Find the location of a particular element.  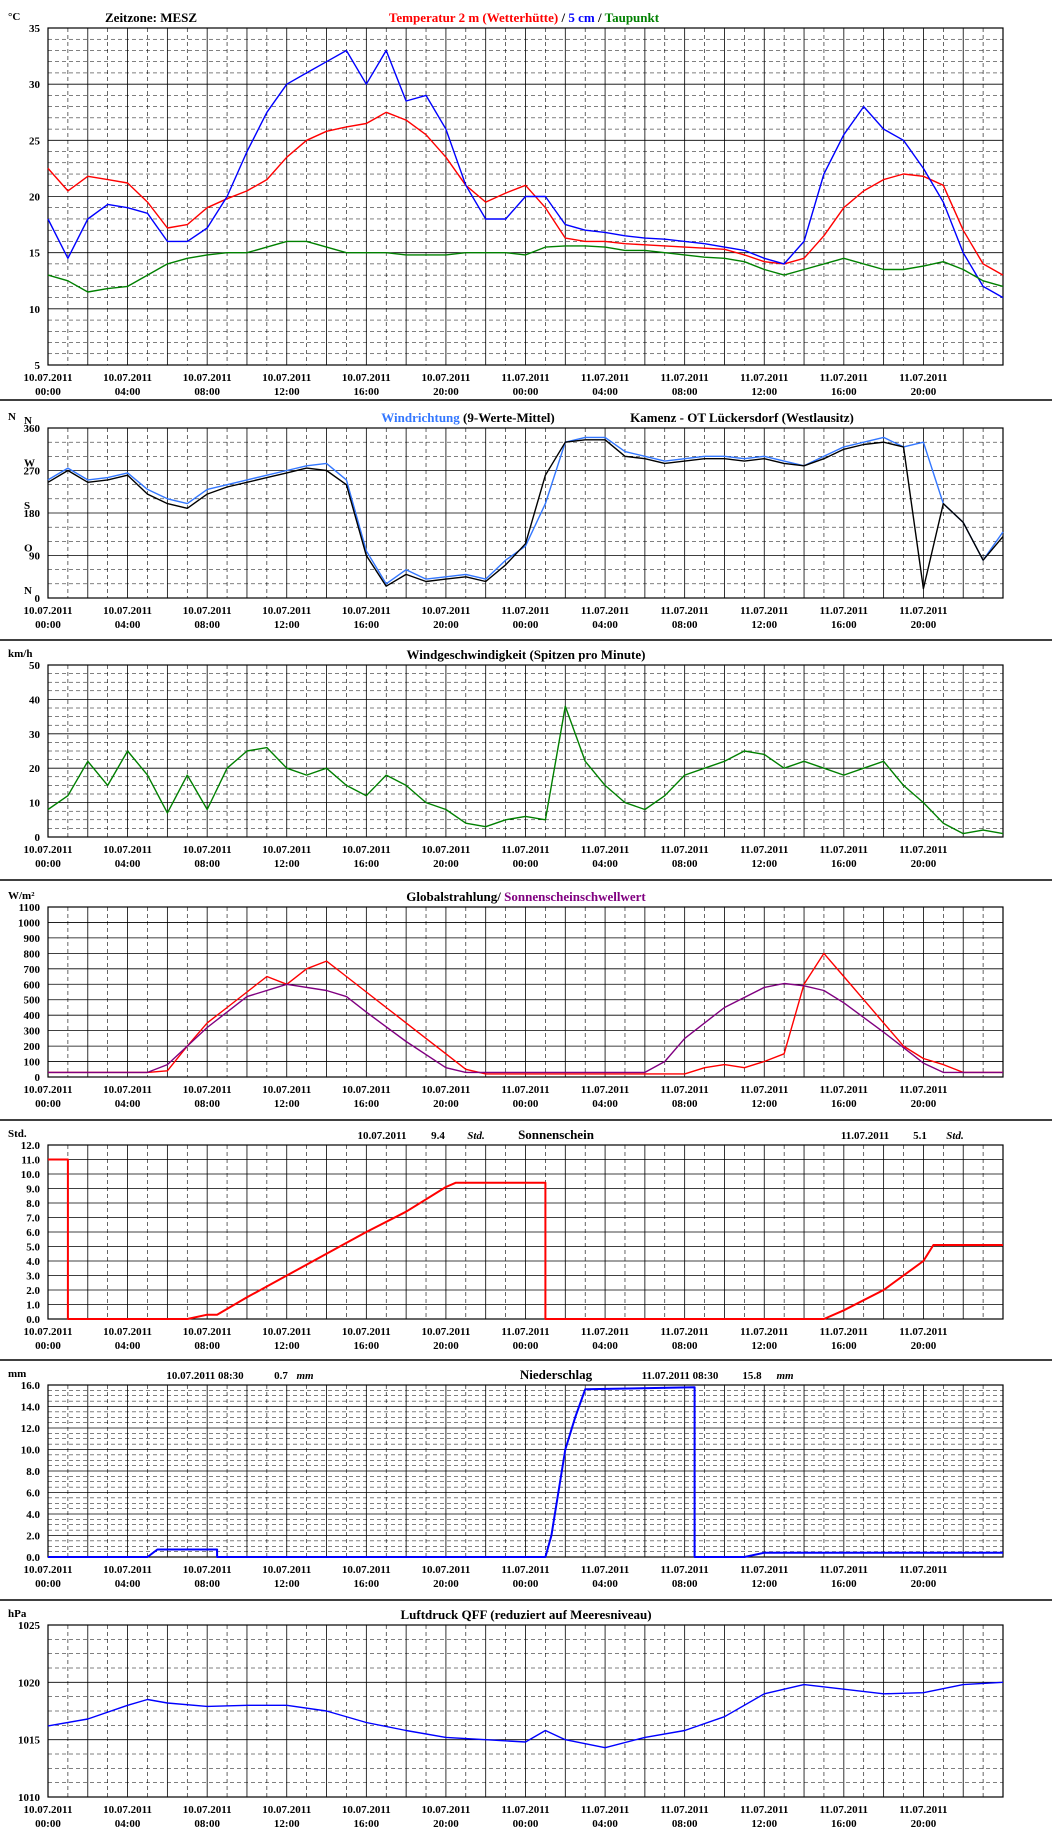

y-tick-label: 6.0 is located at coordinates (33, 1494).